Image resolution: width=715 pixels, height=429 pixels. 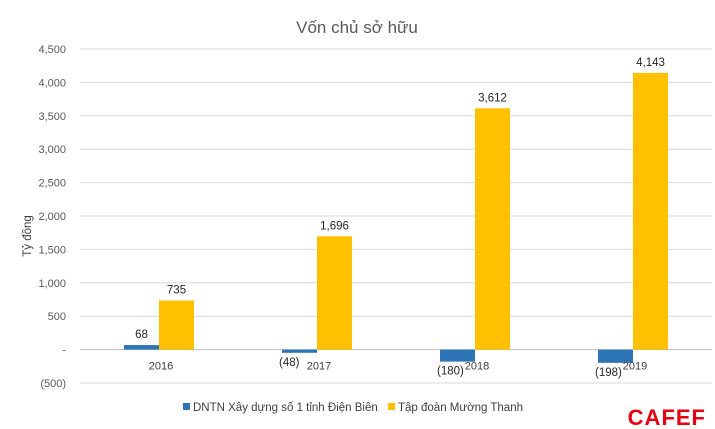 I want to click on data-label: (198), so click(x=608, y=373).